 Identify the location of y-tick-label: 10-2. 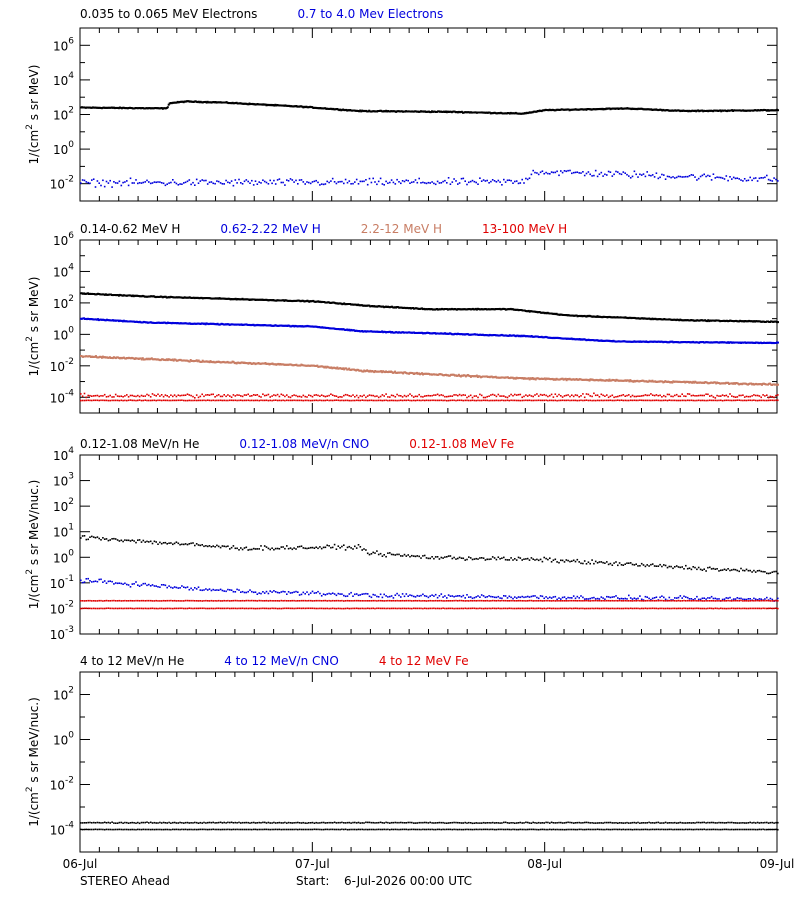
(62, 365).